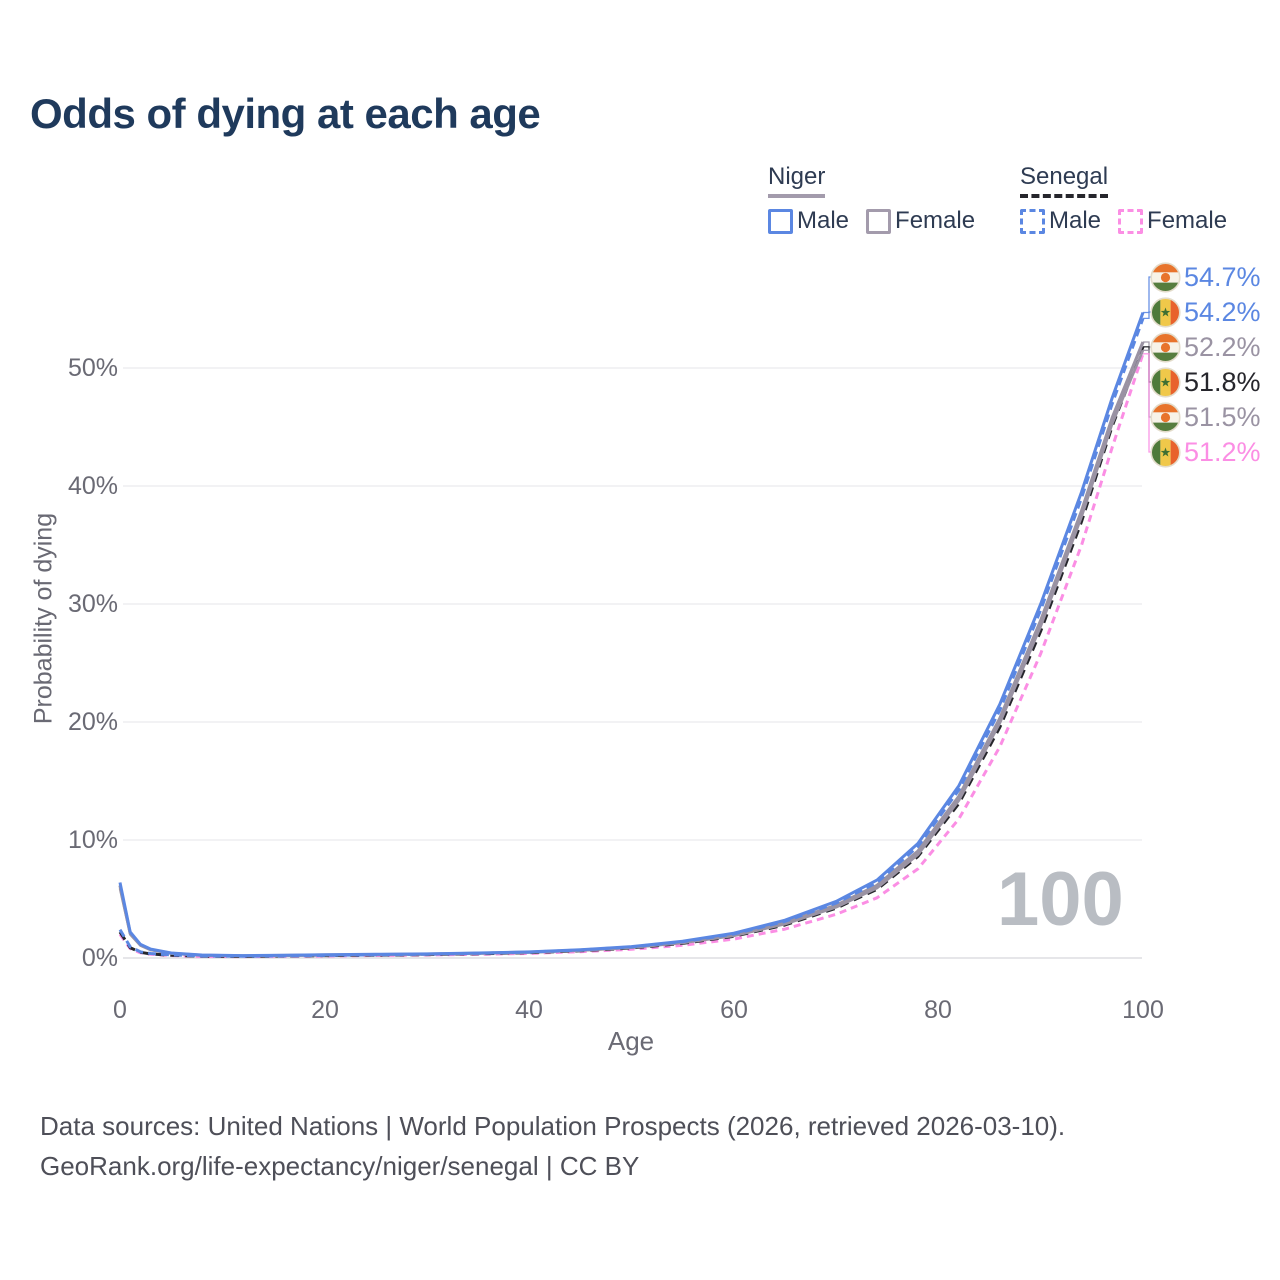  What do you see at coordinates (1131, 221) in the screenshot?
I see `legend-swatch-senegal-female` at bounding box center [1131, 221].